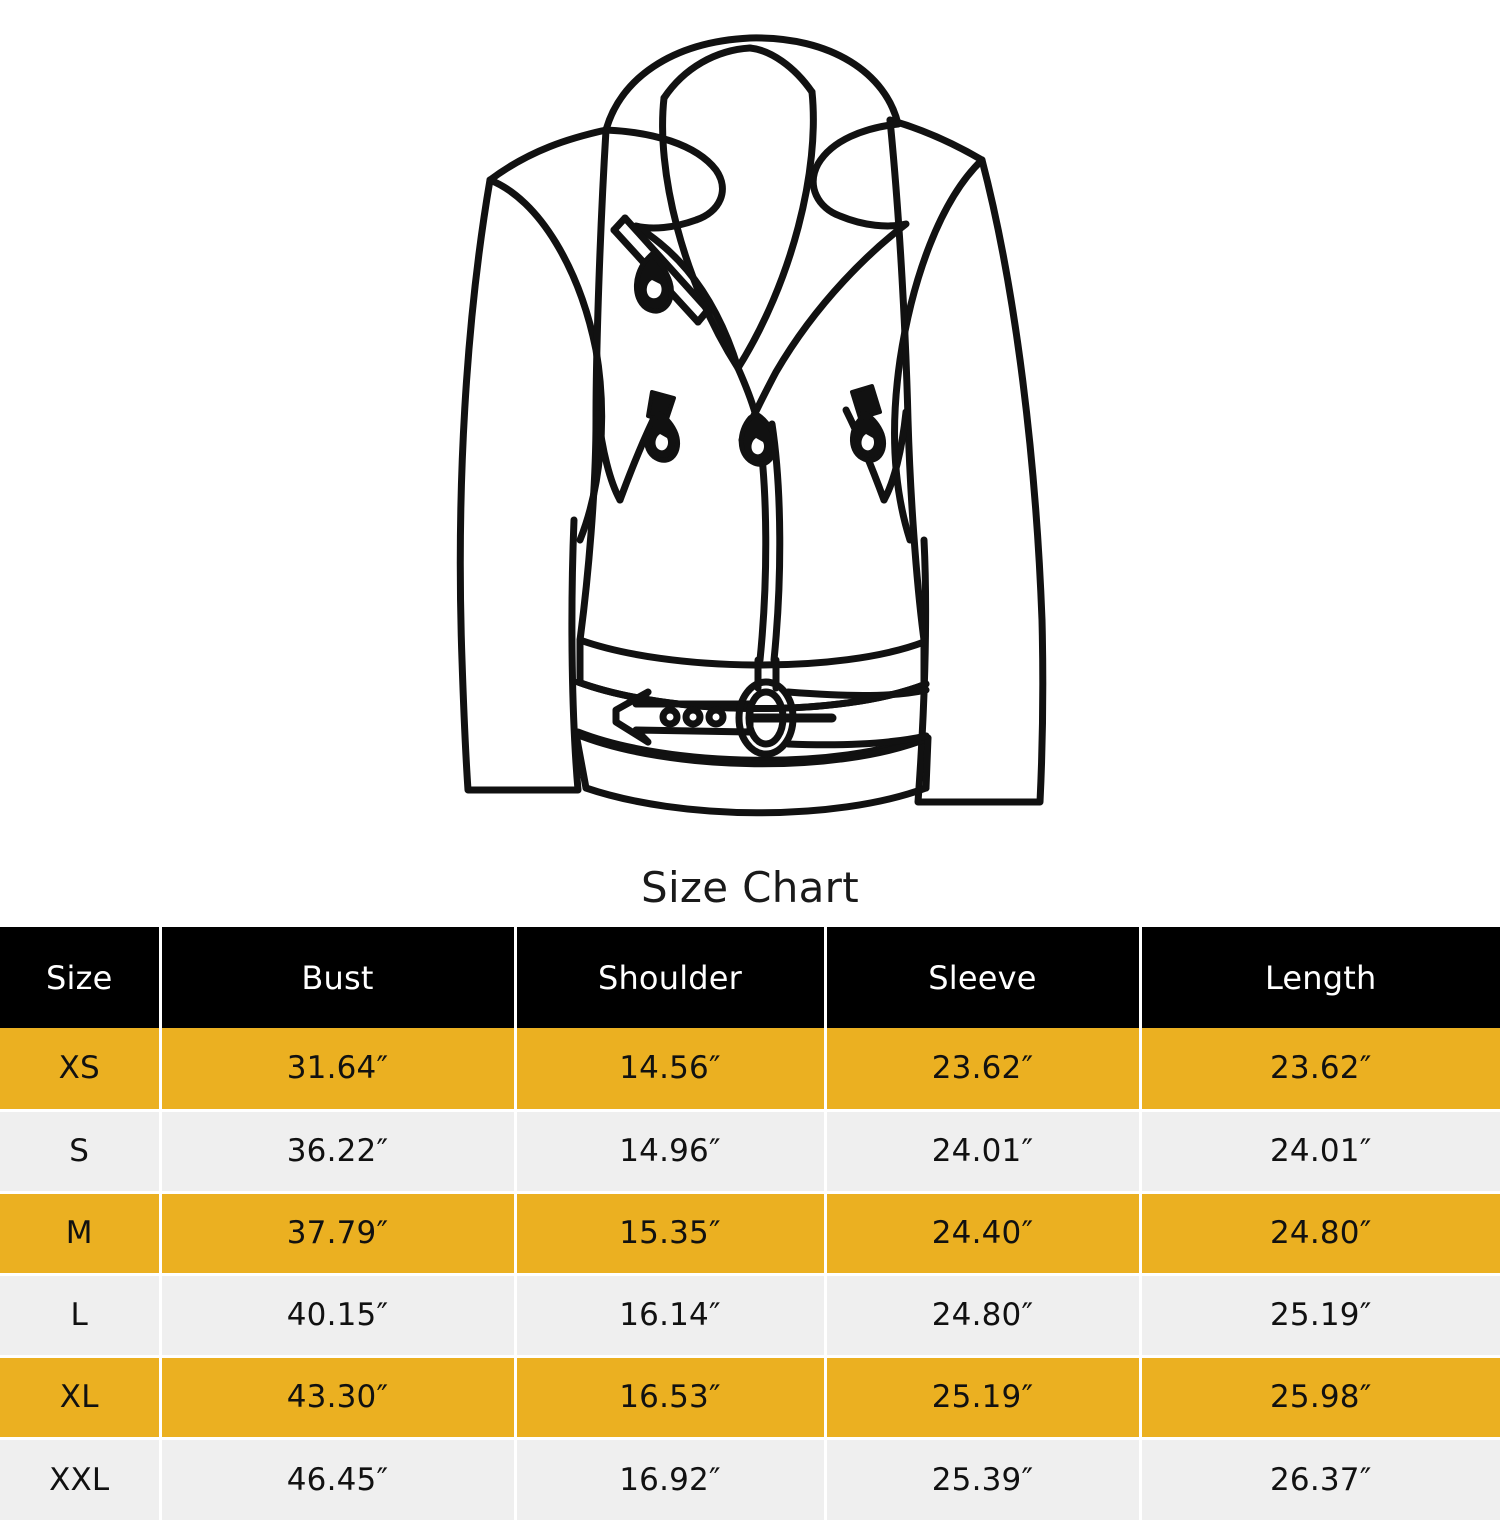 The height and width of the screenshot is (1520, 1500). What do you see at coordinates (982, 1478) in the screenshot?
I see `cell-sleeve: 25.39″` at bounding box center [982, 1478].